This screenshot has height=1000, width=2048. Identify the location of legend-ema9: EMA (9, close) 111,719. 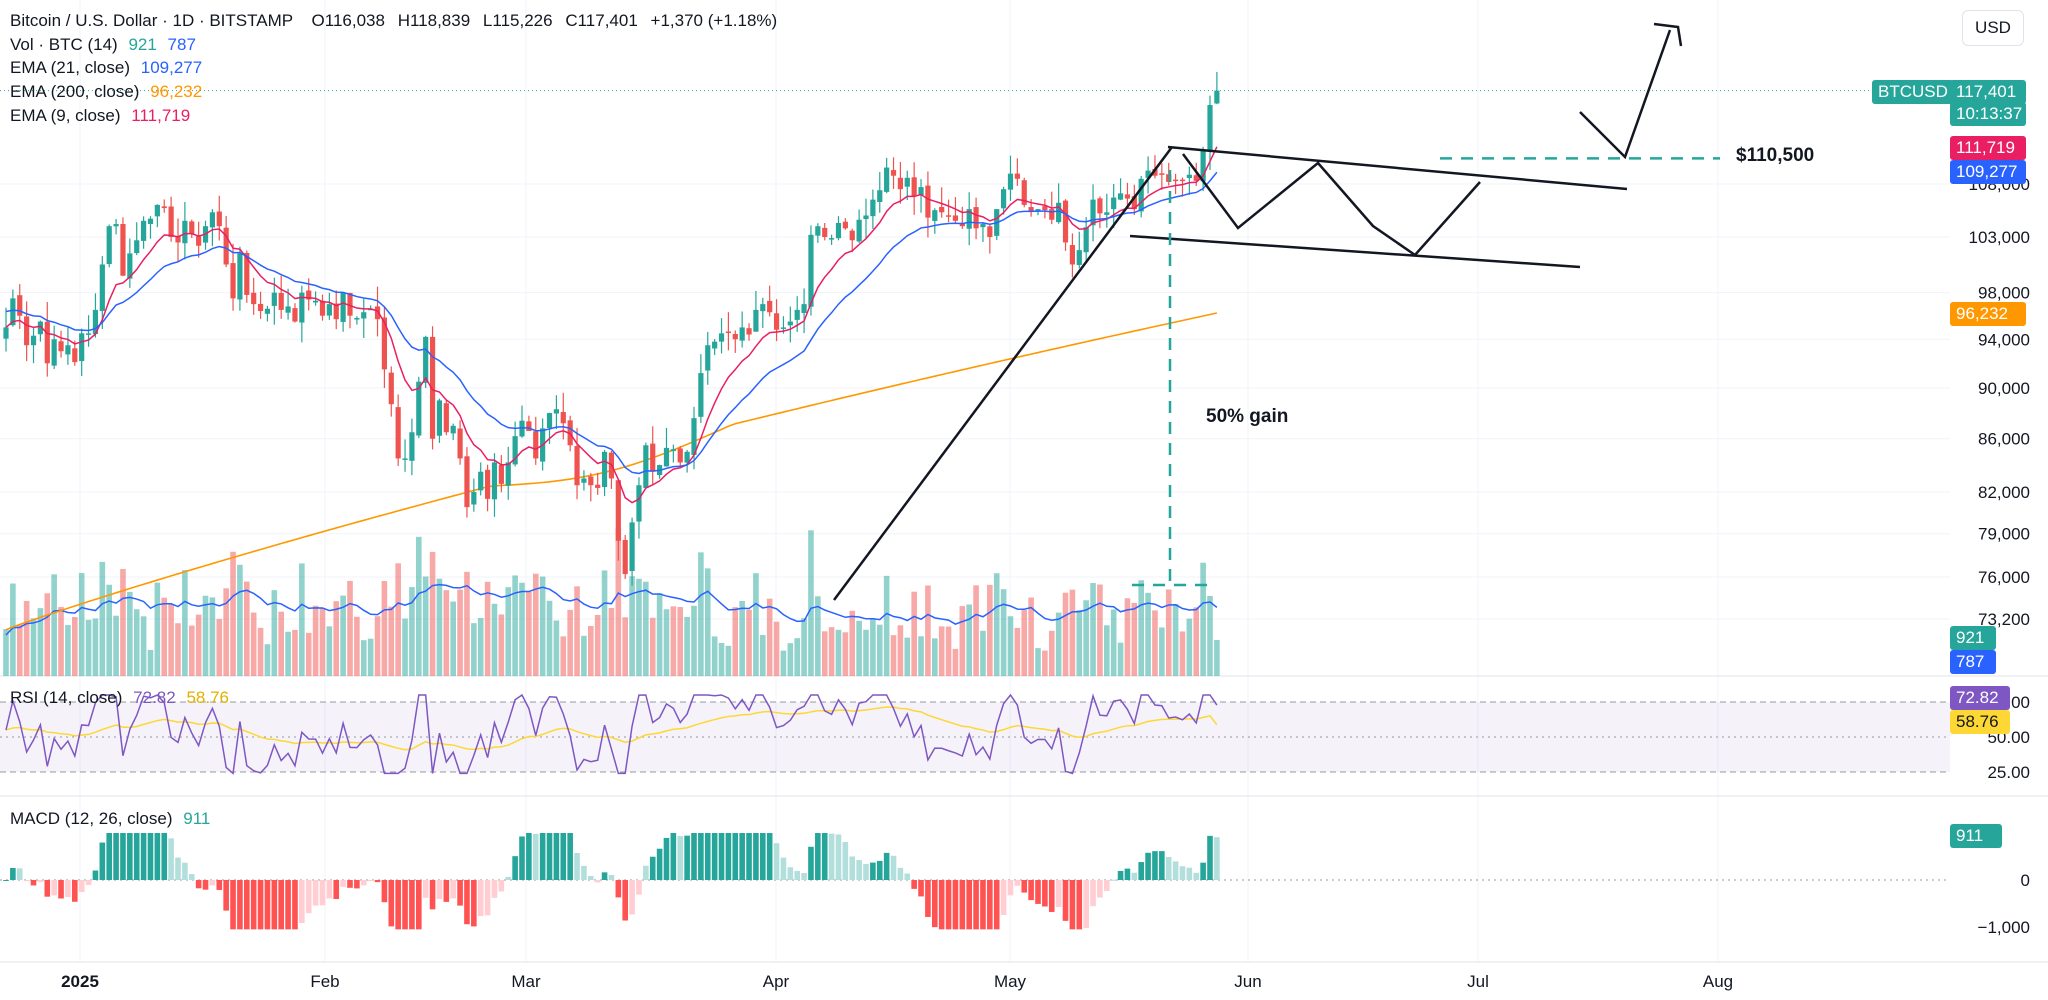
(100, 116).